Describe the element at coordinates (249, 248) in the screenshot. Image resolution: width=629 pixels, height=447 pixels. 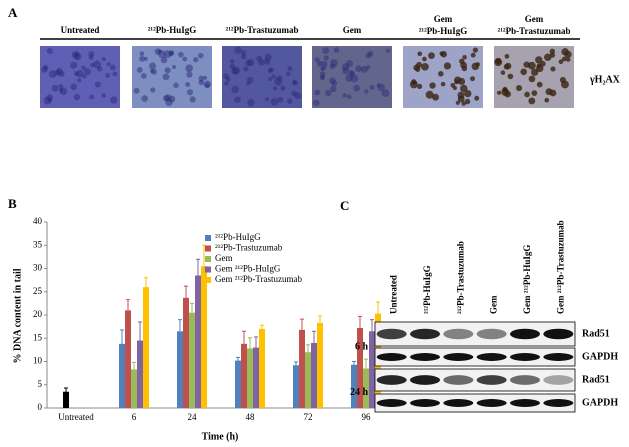
I see `legend-label: ²¹²Pb-Trastuzumab` at that location.